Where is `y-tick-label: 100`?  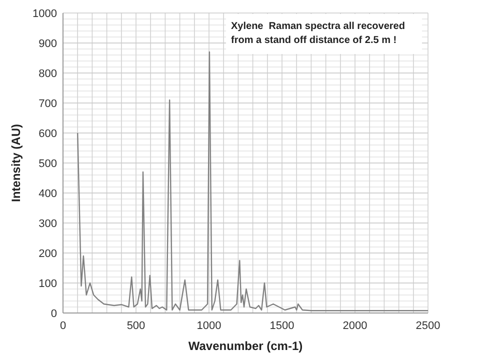
y-tick-label: 100 is located at coordinates (47, 284).